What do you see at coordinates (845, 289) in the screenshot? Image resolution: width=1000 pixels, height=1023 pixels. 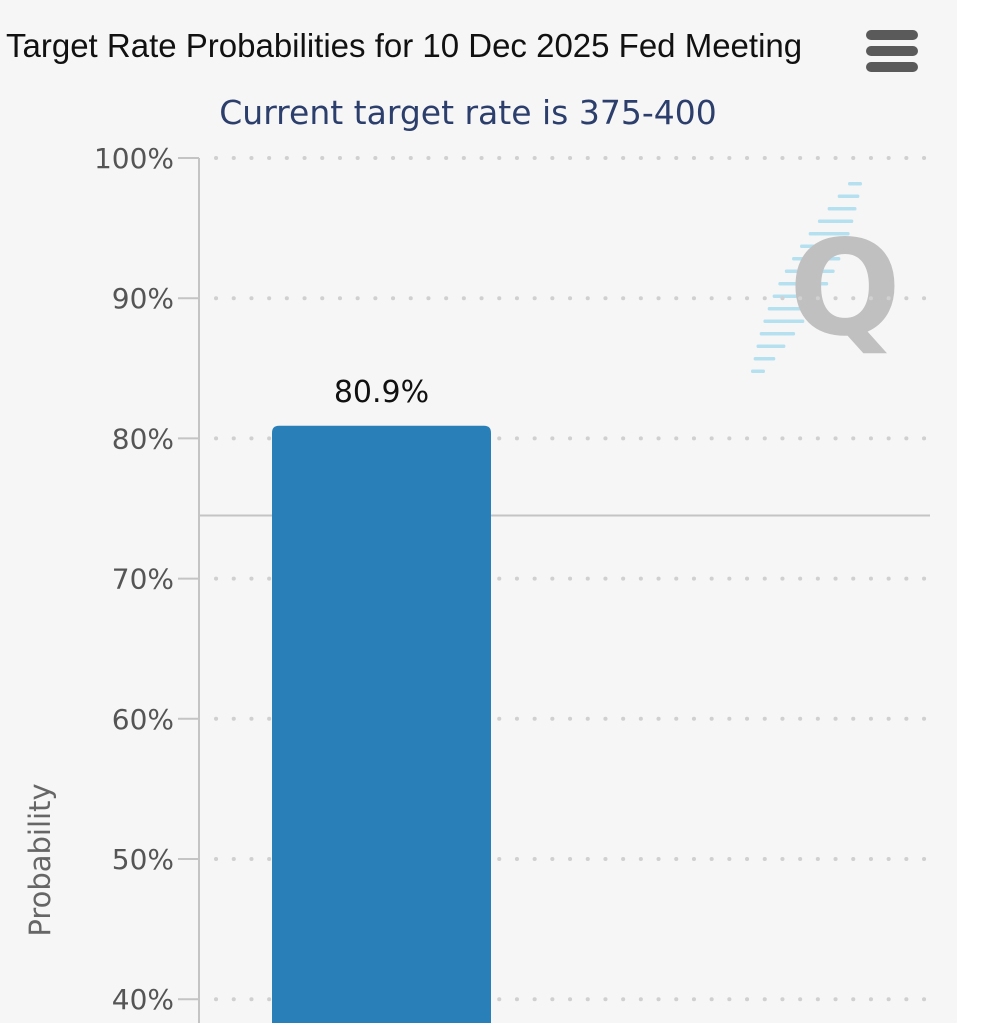 I see `watermark-letter: Q` at bounding box center [845, 289].